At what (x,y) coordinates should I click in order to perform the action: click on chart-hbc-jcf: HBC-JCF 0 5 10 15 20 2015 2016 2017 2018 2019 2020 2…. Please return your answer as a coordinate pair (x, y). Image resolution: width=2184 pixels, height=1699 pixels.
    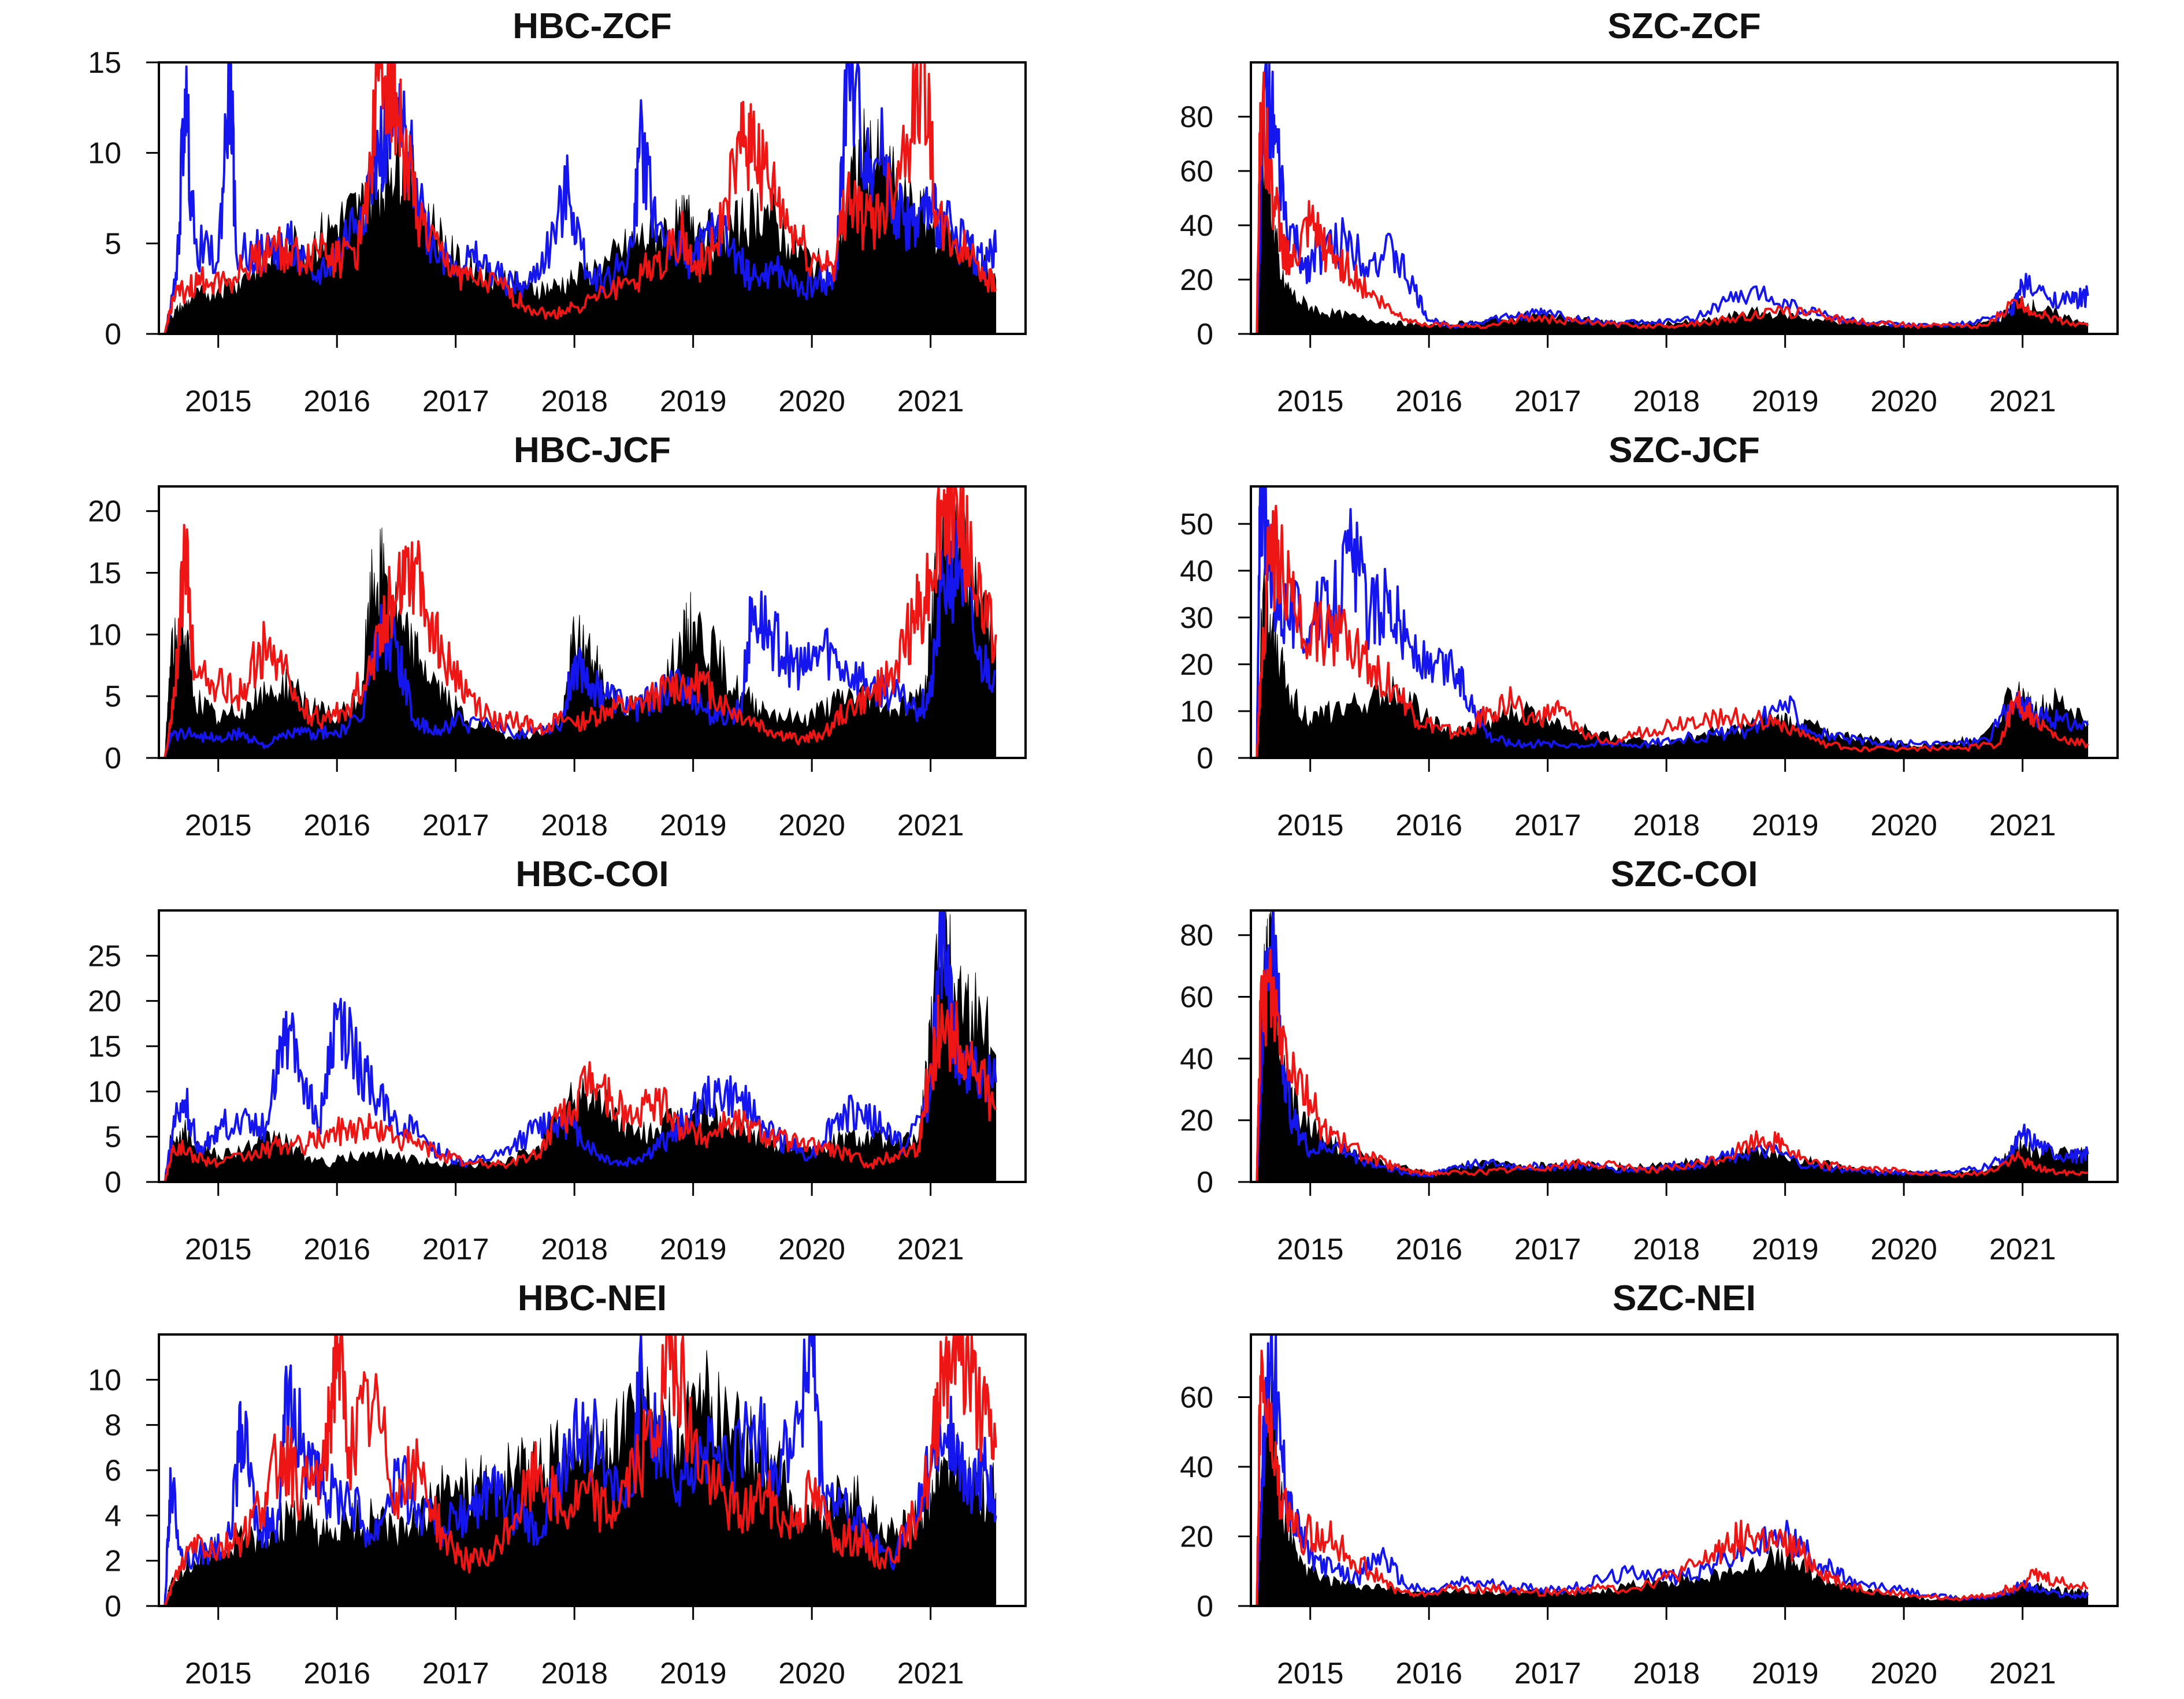
    Looking at the image, I should click on (557, 636).